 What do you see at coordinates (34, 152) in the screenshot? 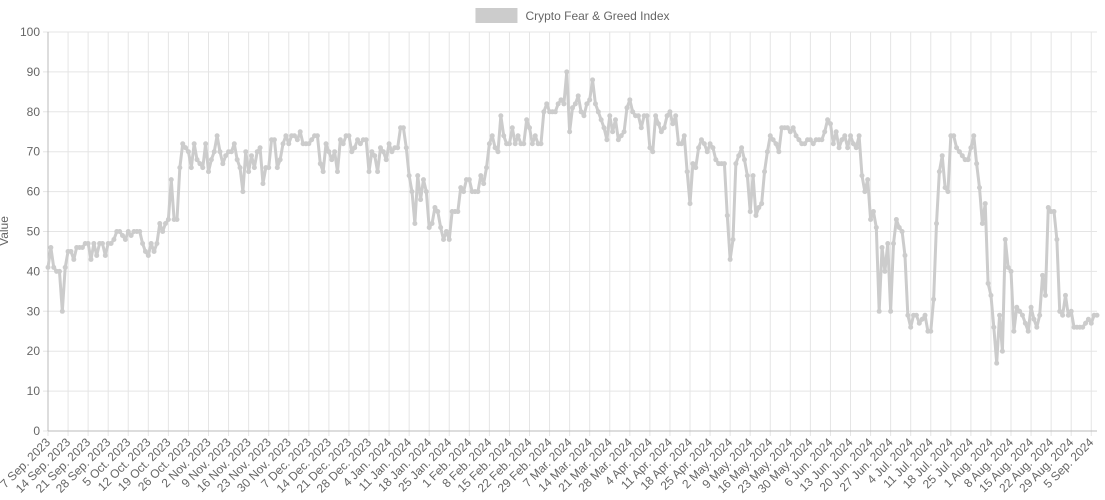
I see `y-tick-label: 70` at bounding box center [34, 152].